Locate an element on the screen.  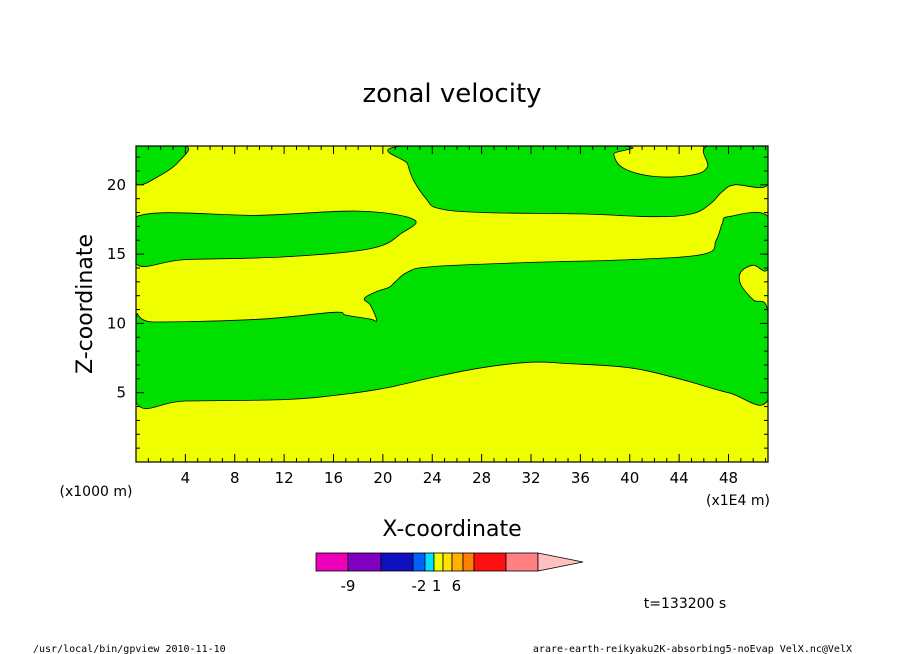
contour-region-green-upper-band is located at coordinates (276, 238).